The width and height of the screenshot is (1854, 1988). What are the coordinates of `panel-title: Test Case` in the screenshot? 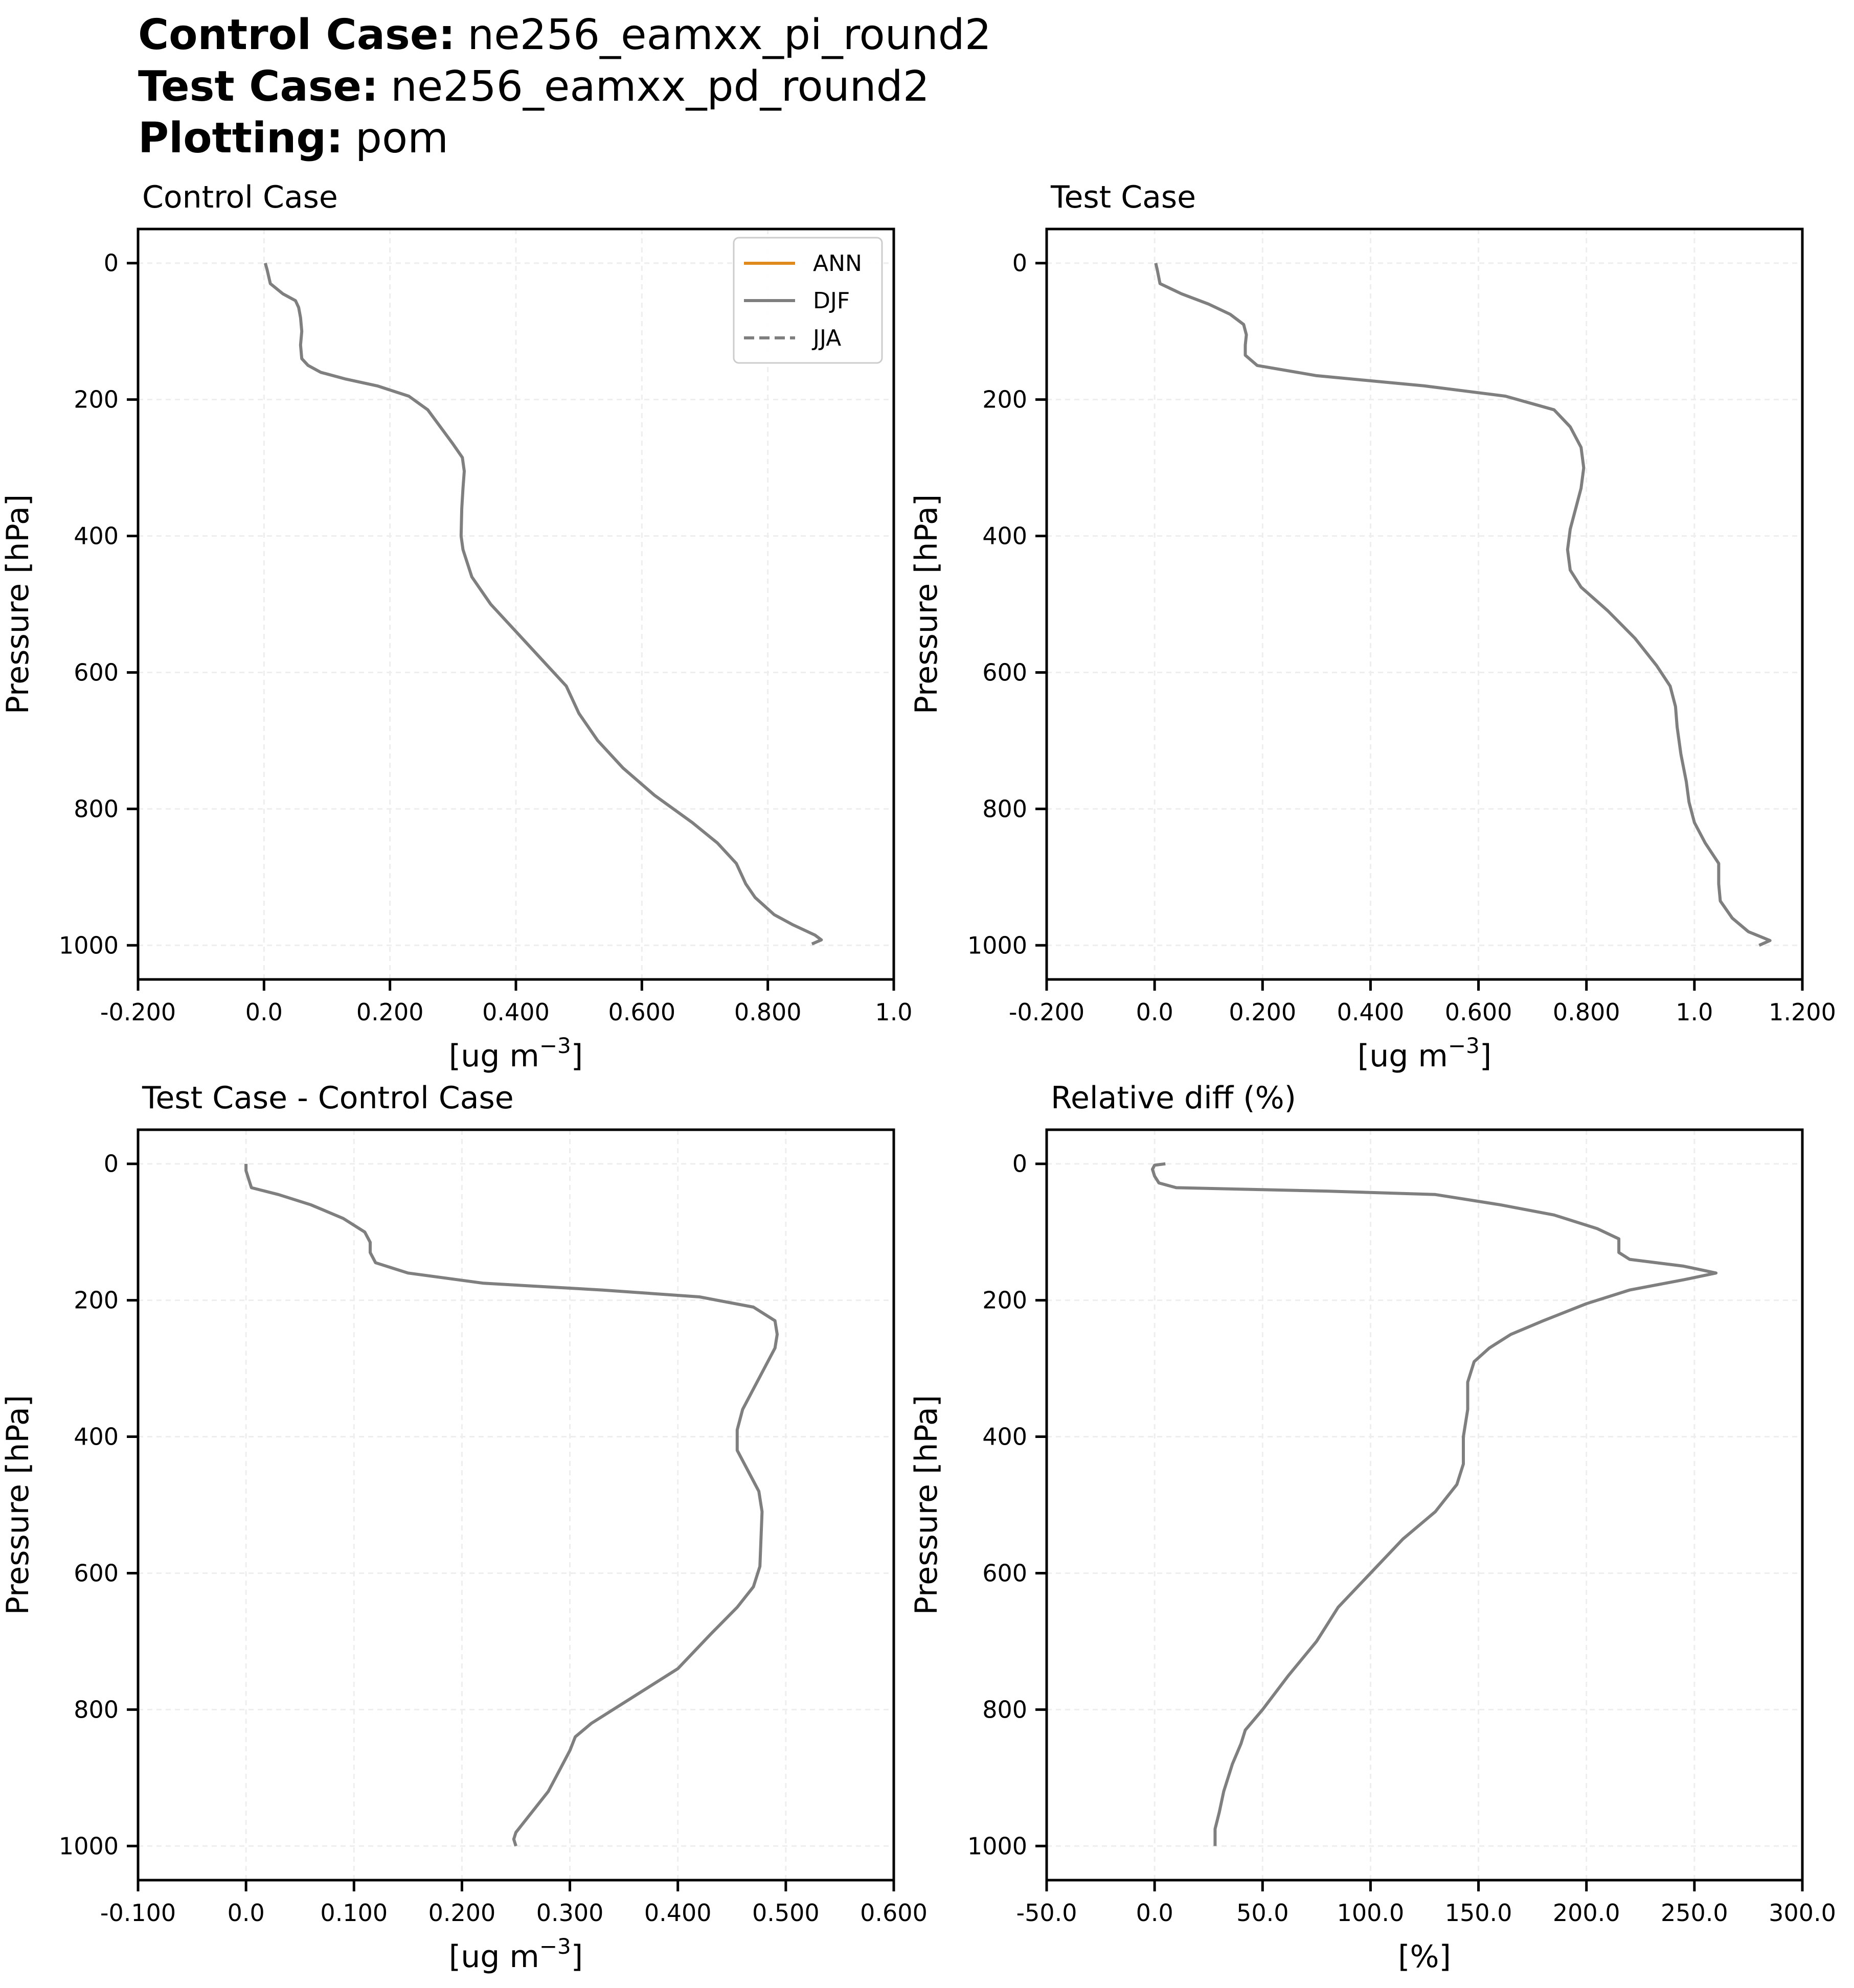 It's located at (1123, 197).